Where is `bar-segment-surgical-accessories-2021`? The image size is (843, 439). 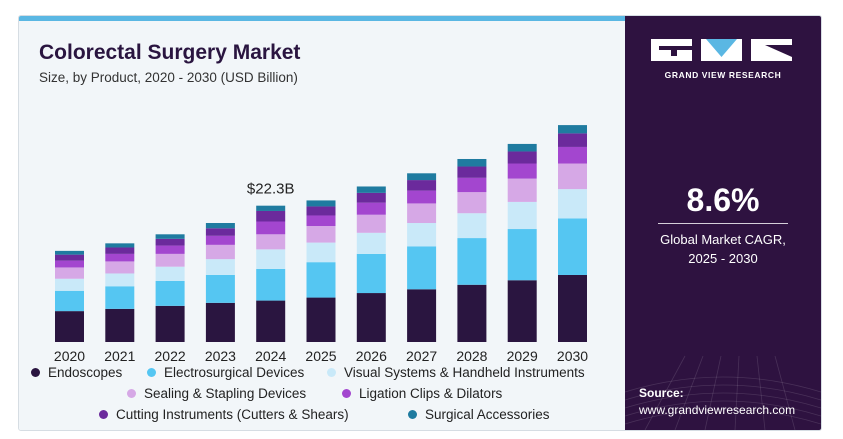 bar-segment-surgical-accessories-2021 is located at coordinates (120, 245).